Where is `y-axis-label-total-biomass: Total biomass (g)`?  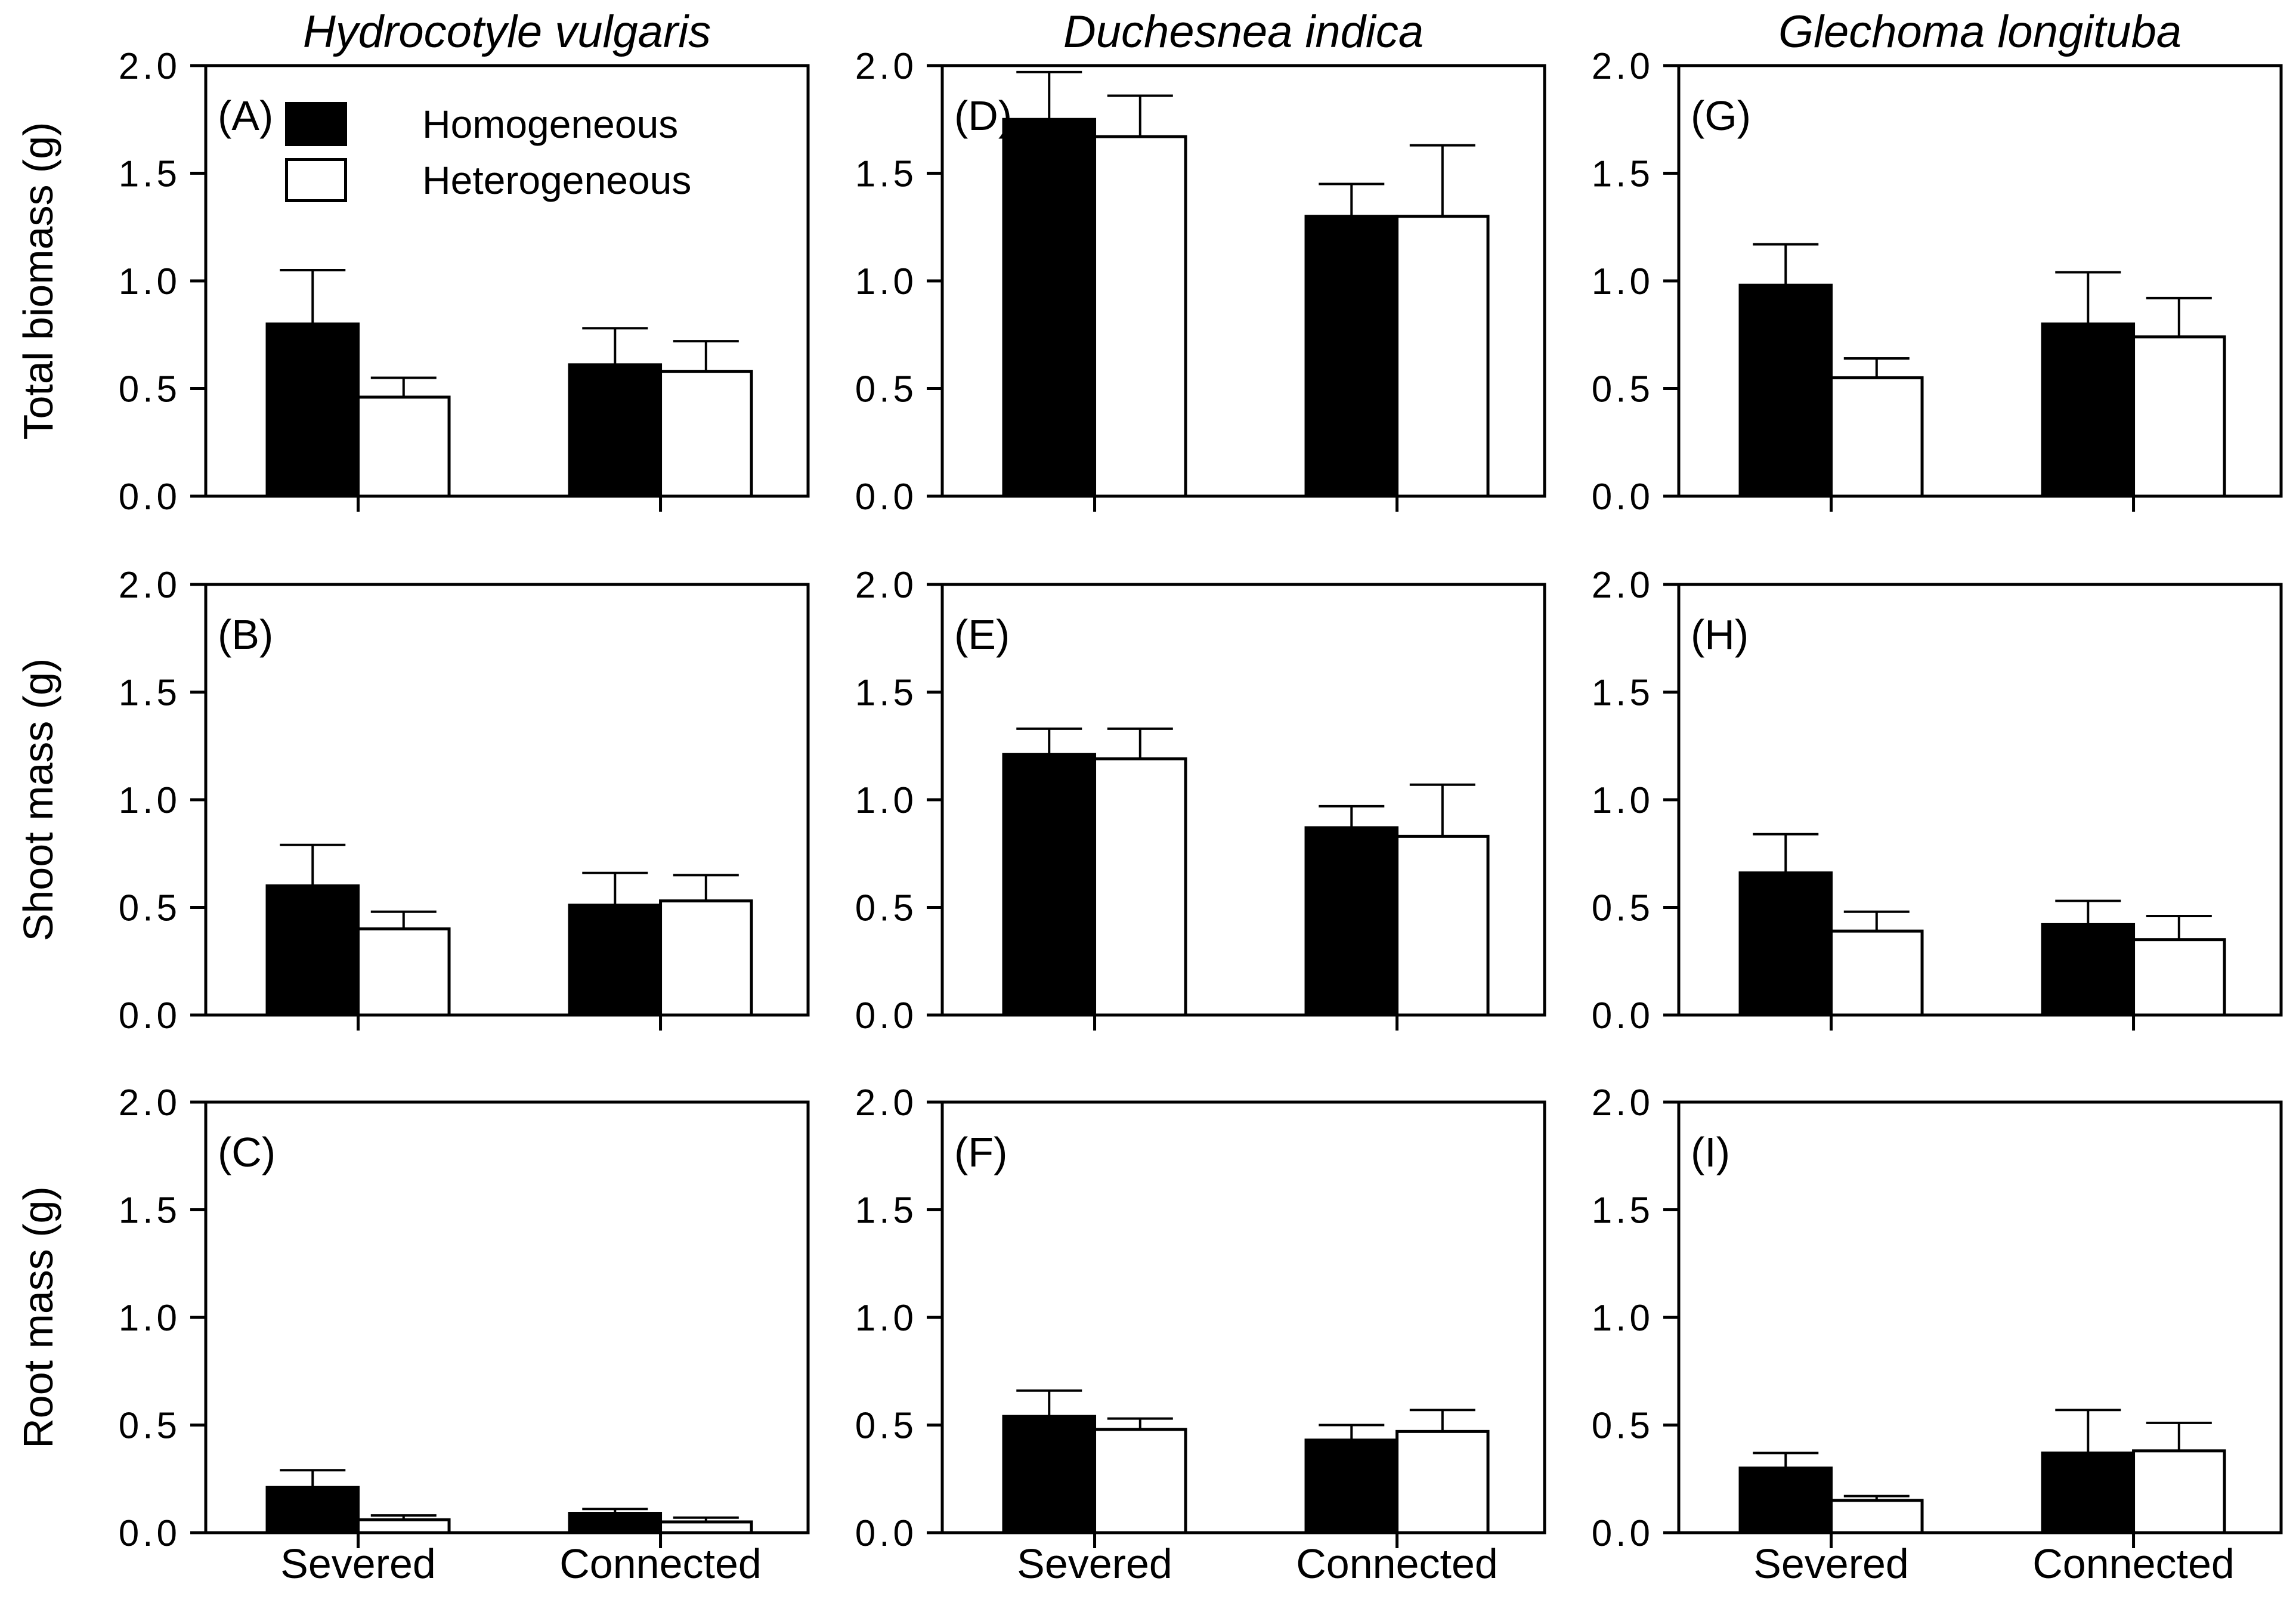
y-axis-label-total-biomass: Total biomass (g) is located at coordinates (38, 281).